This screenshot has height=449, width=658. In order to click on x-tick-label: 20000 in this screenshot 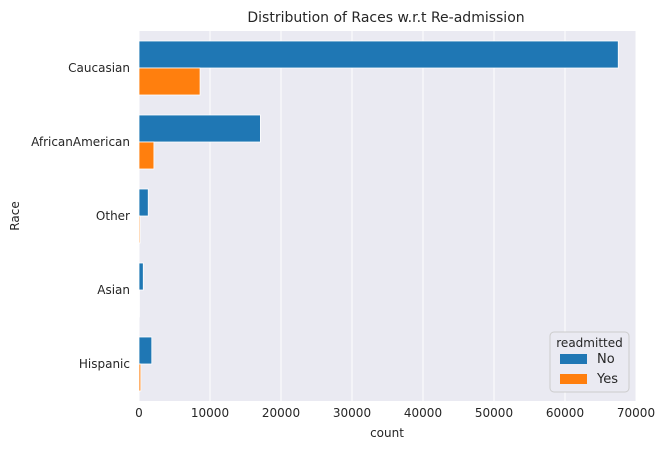, I will do `click(281, 413)`.